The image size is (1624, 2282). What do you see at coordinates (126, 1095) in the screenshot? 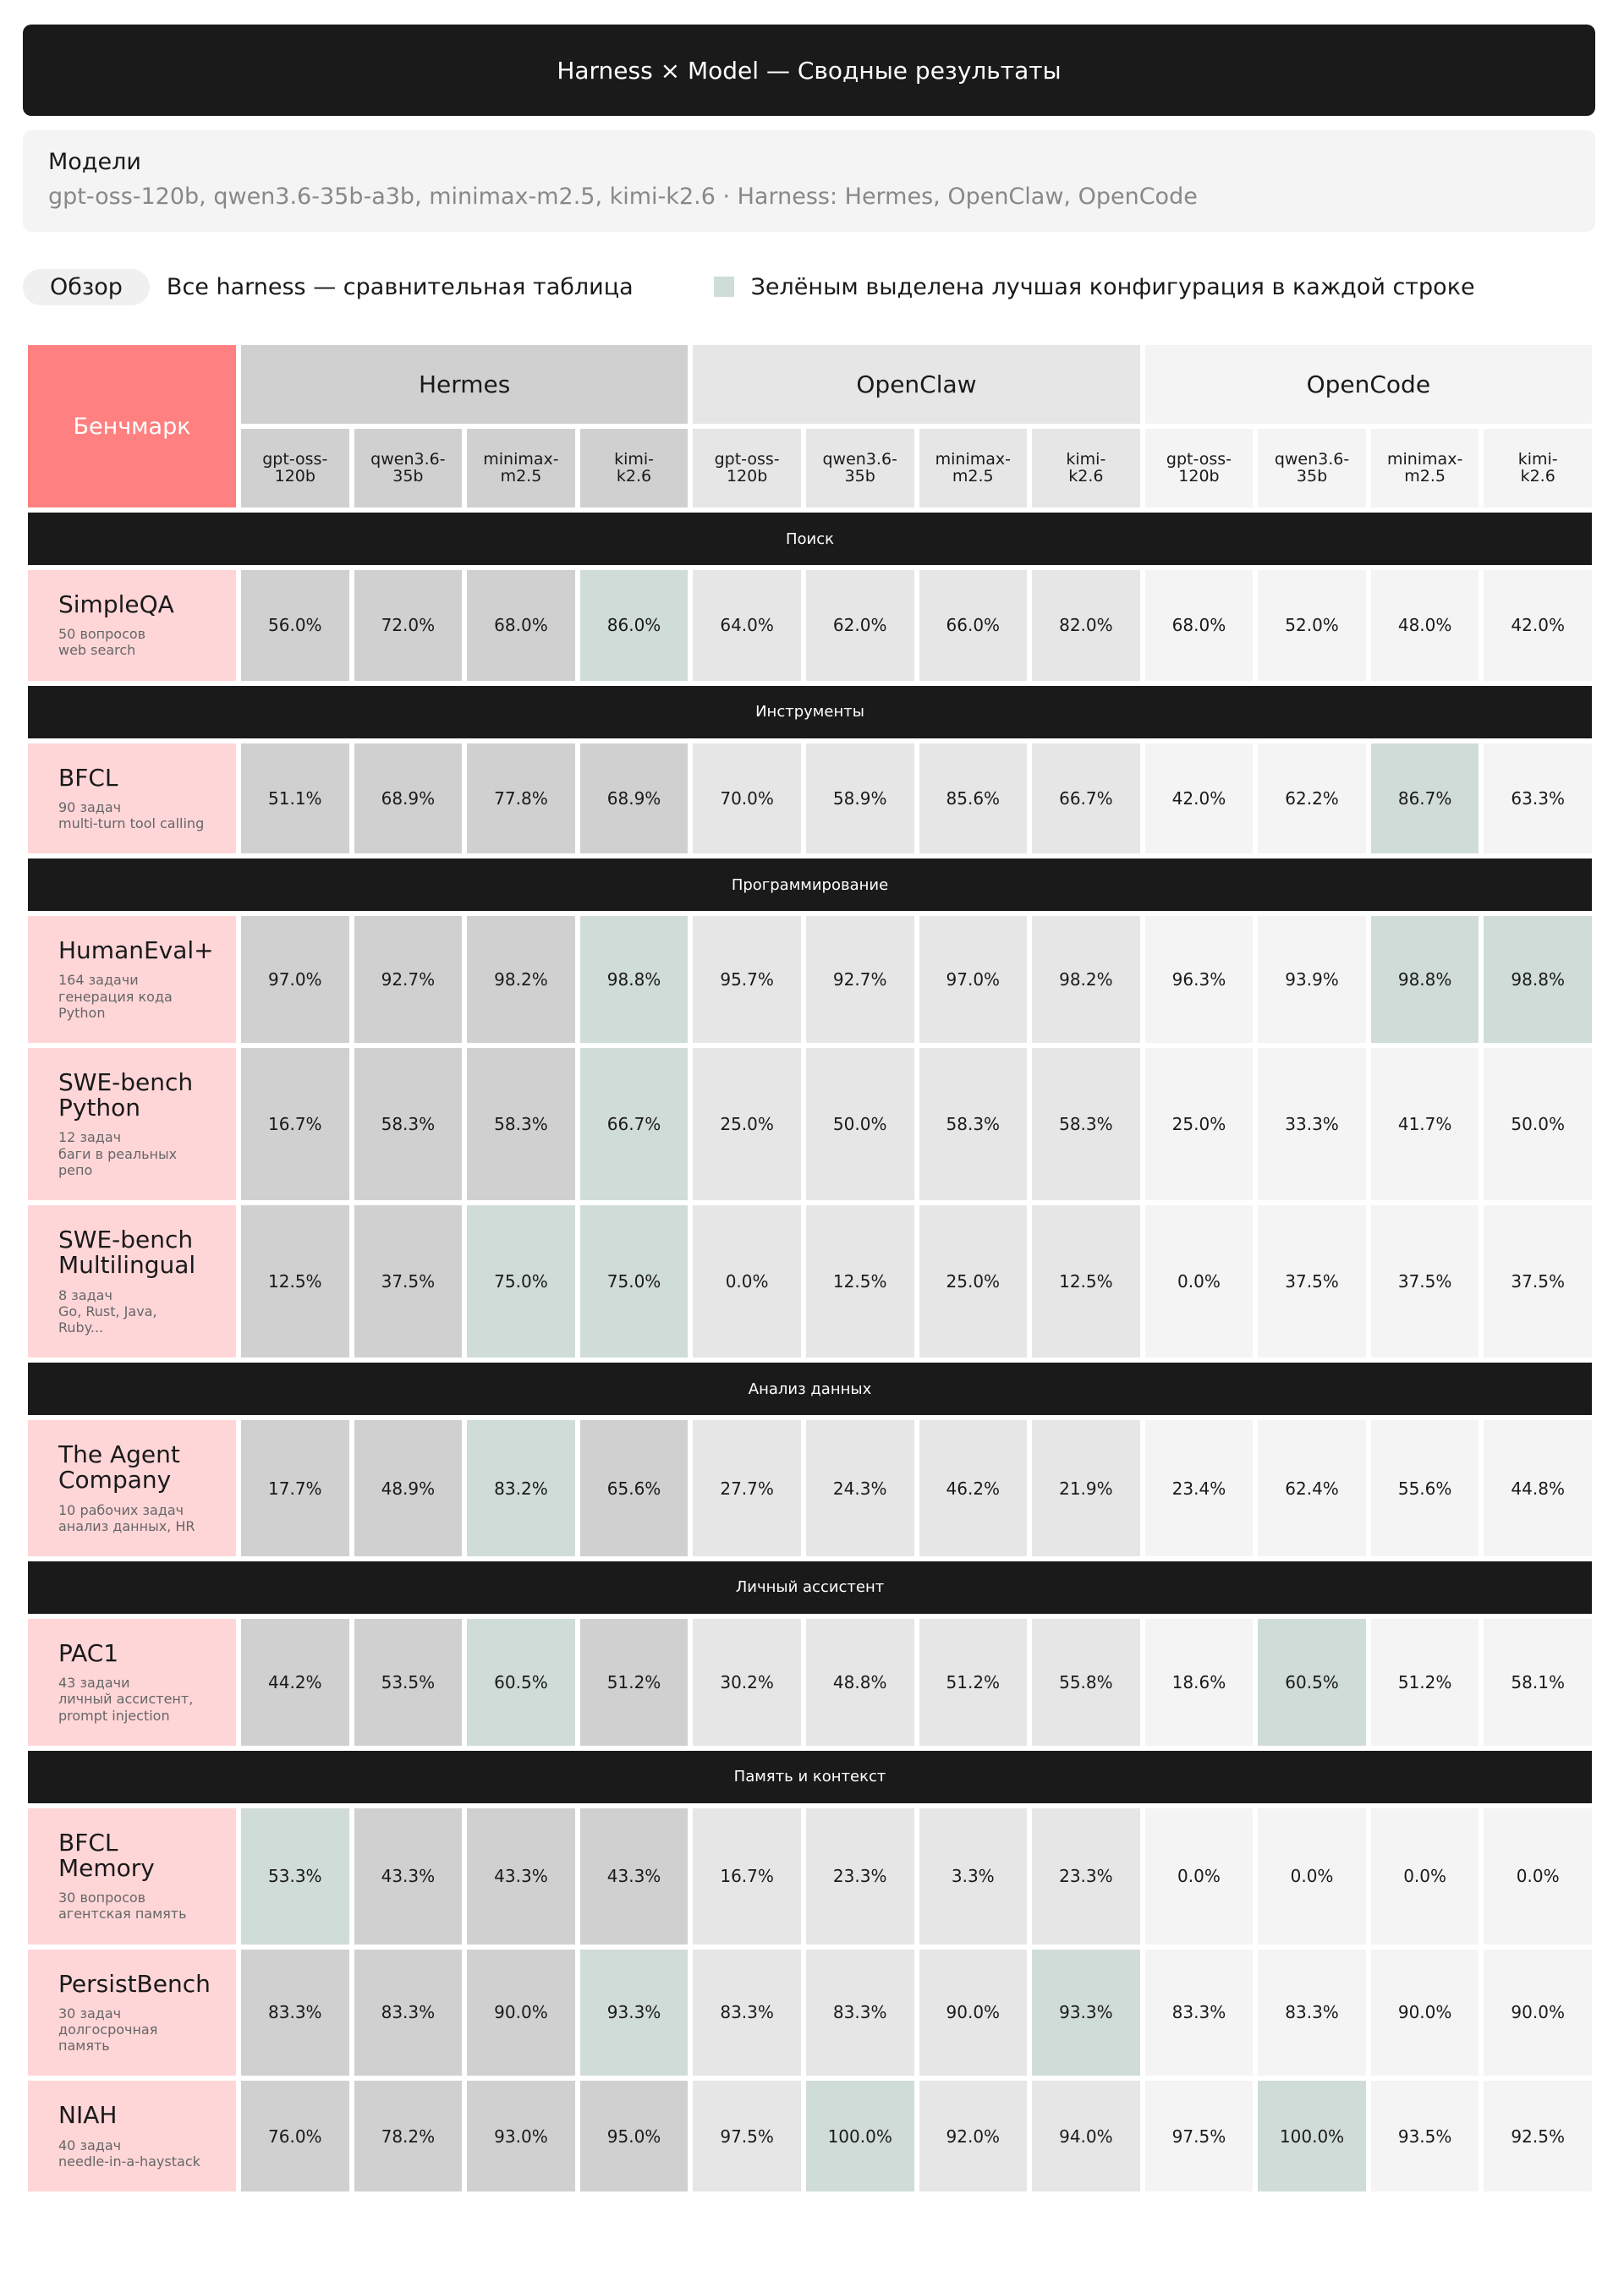
I see `benchmark-name: SWE-bench Python` at bounding box center [126, 1095].